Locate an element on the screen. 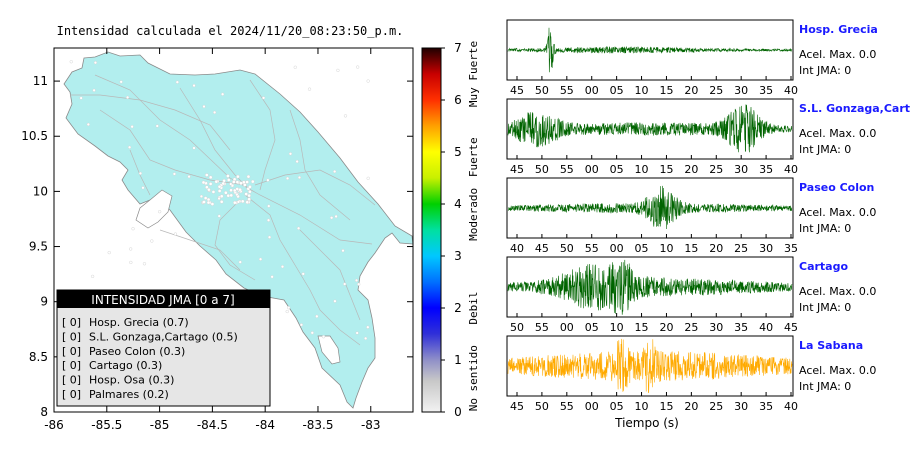  station-name: Hosp. Grecia is located at coordinates (838, 29).